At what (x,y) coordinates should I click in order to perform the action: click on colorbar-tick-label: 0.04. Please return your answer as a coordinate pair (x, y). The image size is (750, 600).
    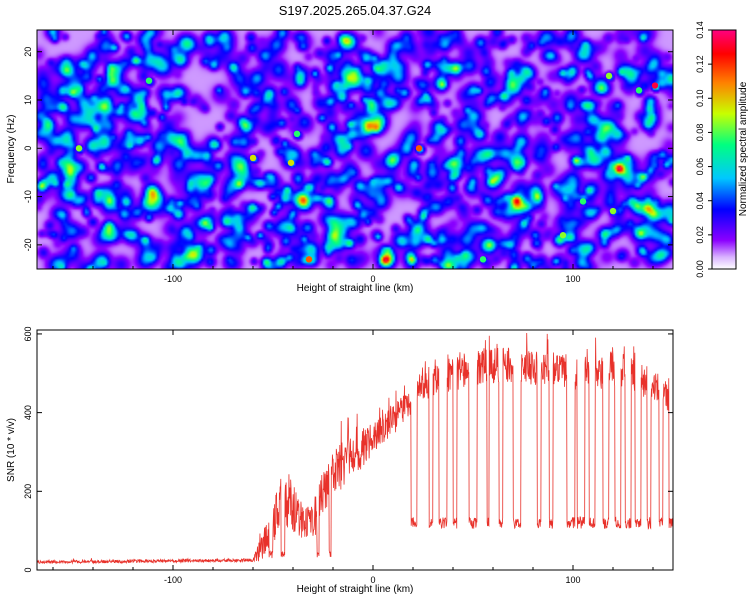
    Looking at the image, I should click on (700, 201).